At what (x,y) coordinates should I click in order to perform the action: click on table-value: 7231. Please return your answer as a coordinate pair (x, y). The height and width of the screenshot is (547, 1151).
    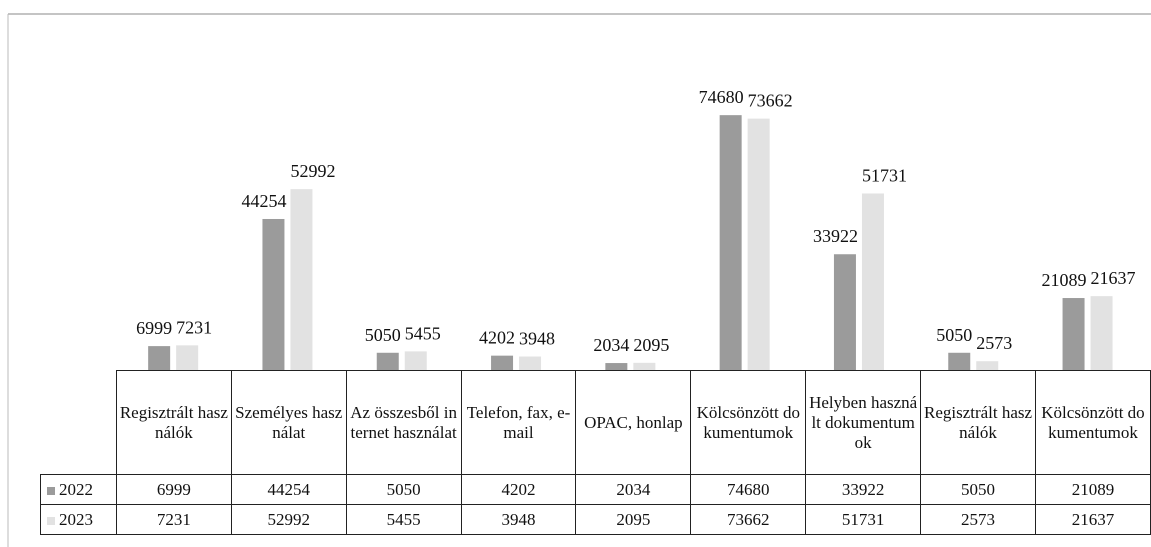
    Looking at the image, I should click on (173, 519).